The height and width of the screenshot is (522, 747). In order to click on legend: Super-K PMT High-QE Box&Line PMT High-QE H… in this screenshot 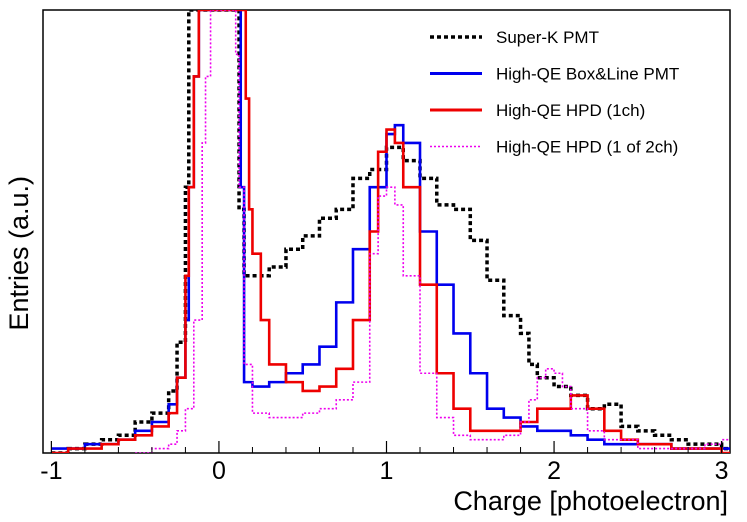, I will do `click(554, 92)`.